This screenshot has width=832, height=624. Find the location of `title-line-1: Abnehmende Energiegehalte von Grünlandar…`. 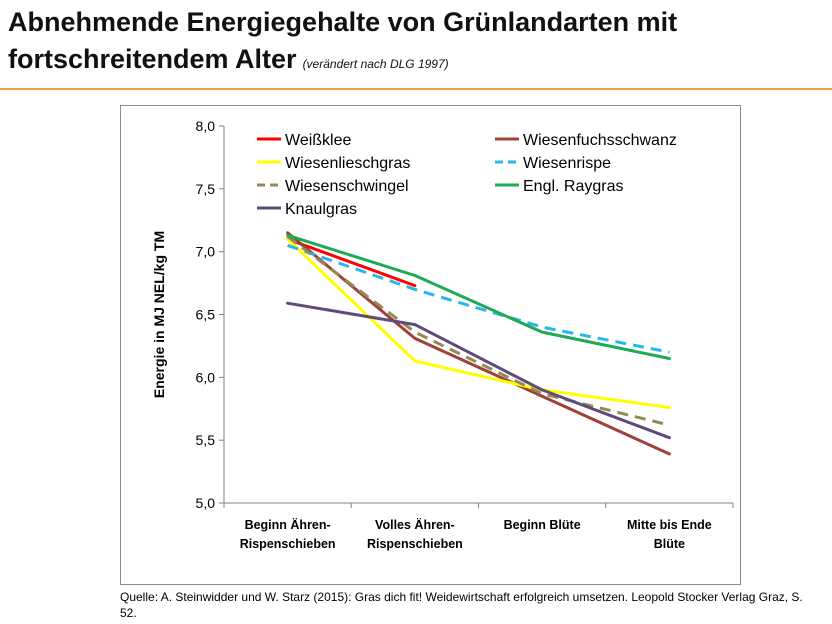

title-line-1: Abnehmende Energiegehalte von Grünlandar… is located at coordinates (343, 22).